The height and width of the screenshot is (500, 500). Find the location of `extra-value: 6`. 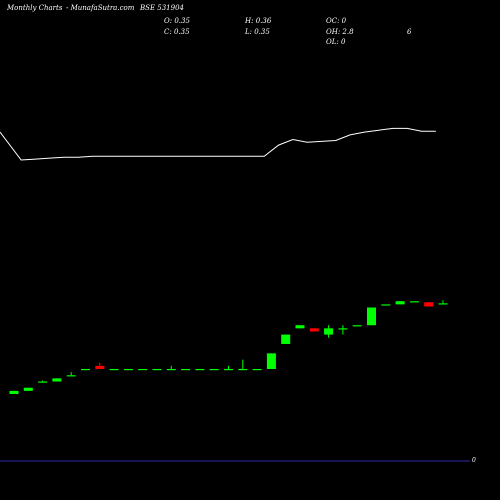

extra-value: 6 is located at coordinates (409, 32).